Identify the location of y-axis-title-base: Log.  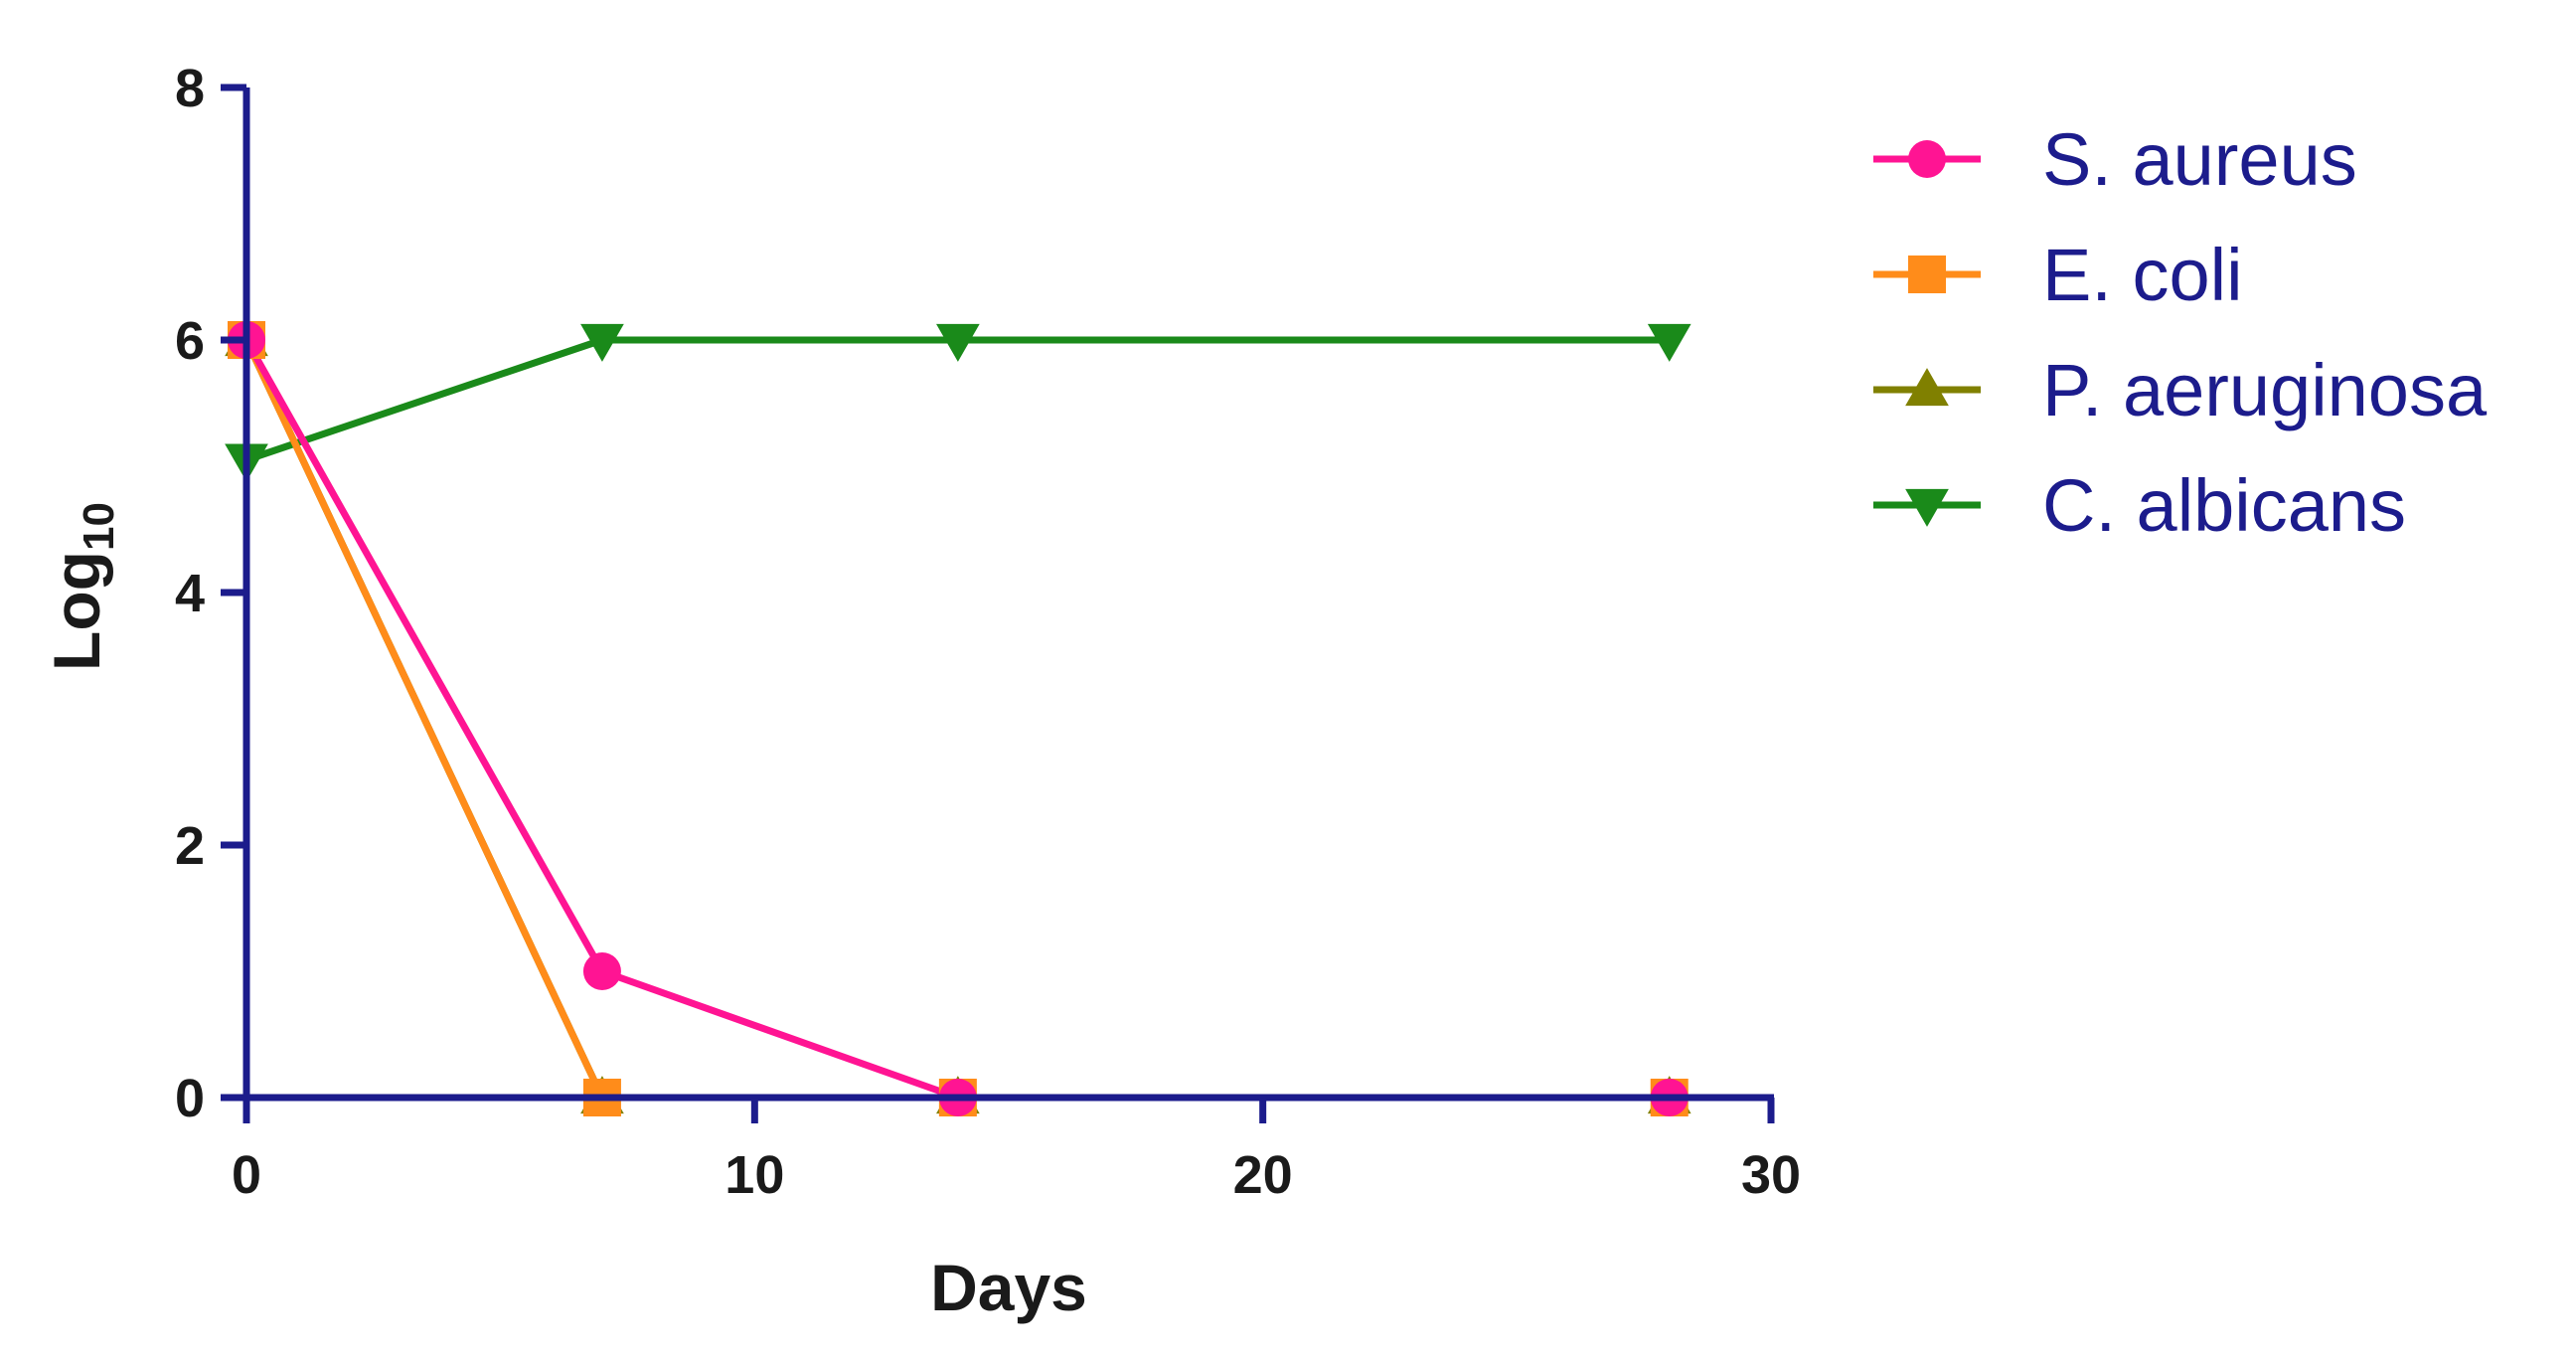
(76, 611).